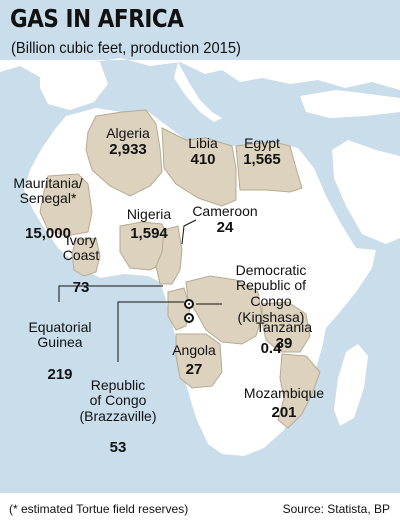 The height and width of the screenshot is (525, 400). Describe the element at coordinates (262, 159) in the screenshot. I see `country-value: 1,565` at that location.